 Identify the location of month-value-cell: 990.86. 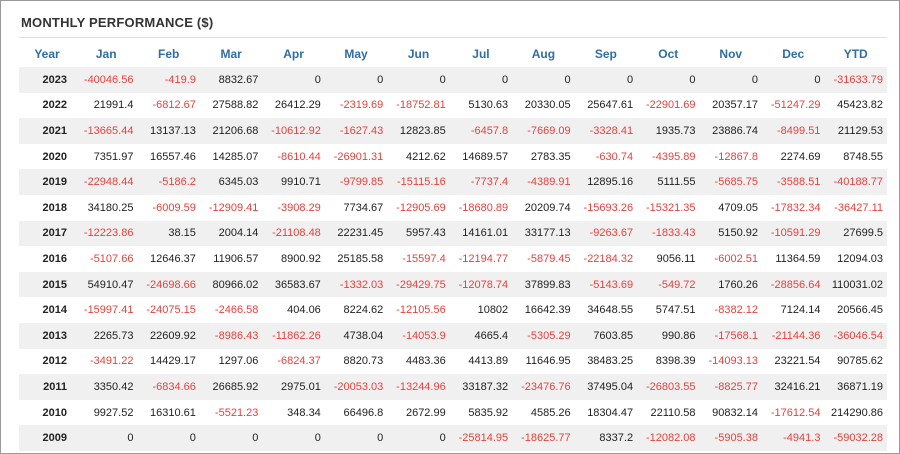
(668, 335).